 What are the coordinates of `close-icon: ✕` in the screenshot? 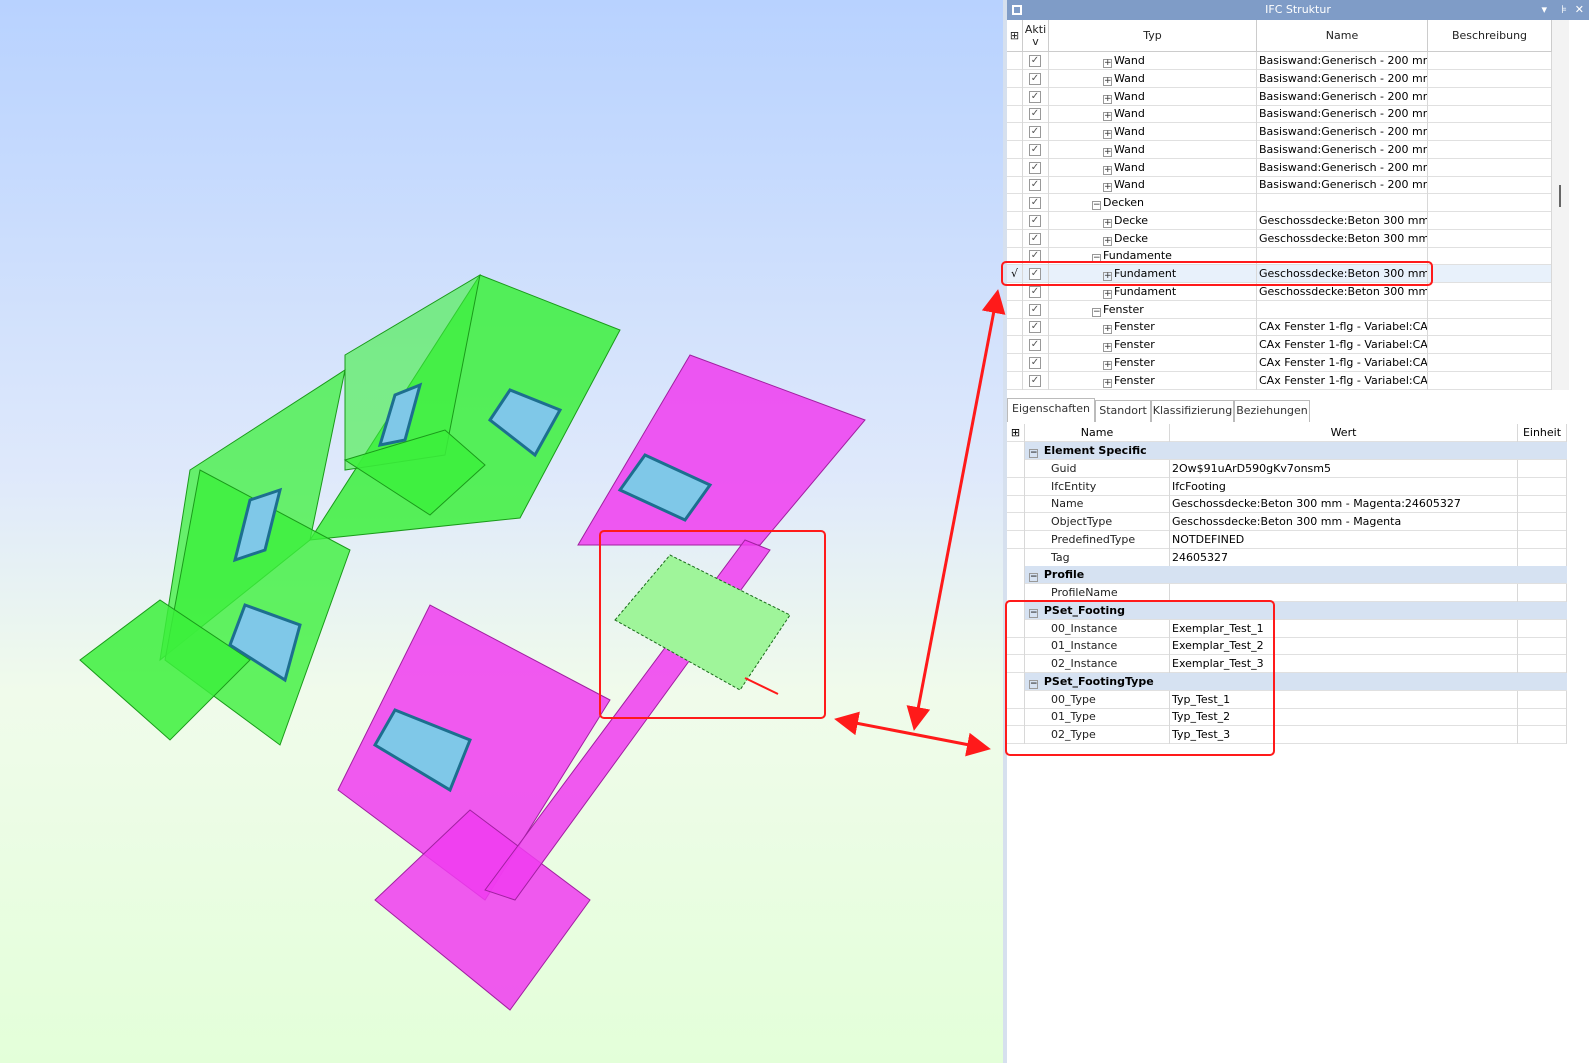 It's located at (1579, 9).